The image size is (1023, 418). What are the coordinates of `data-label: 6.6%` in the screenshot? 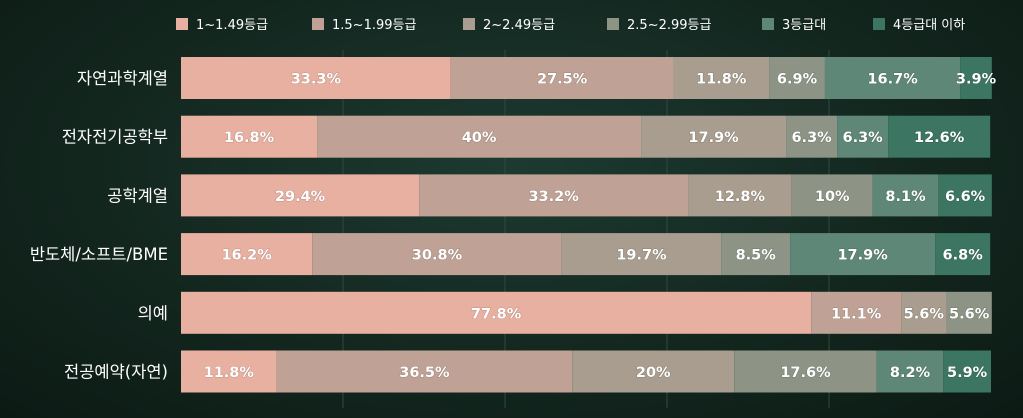 It's located at (965, 197).